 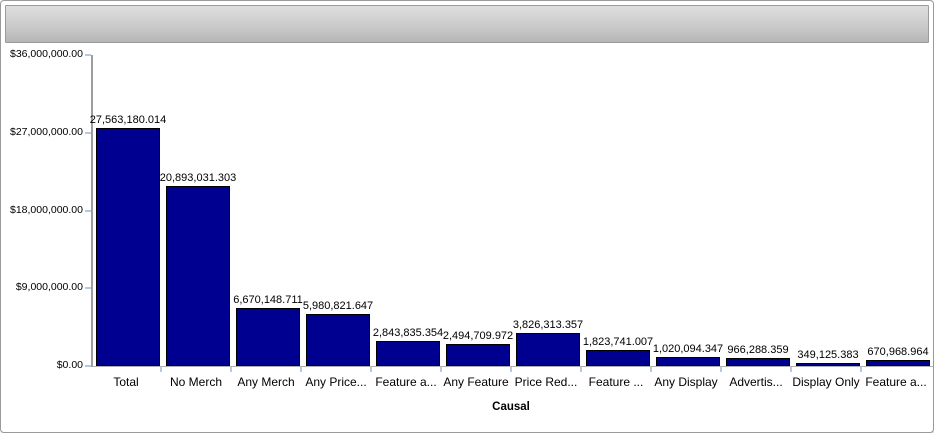 I want to click on bar-value-label: 349,125.383, so click(x=828, y=355).